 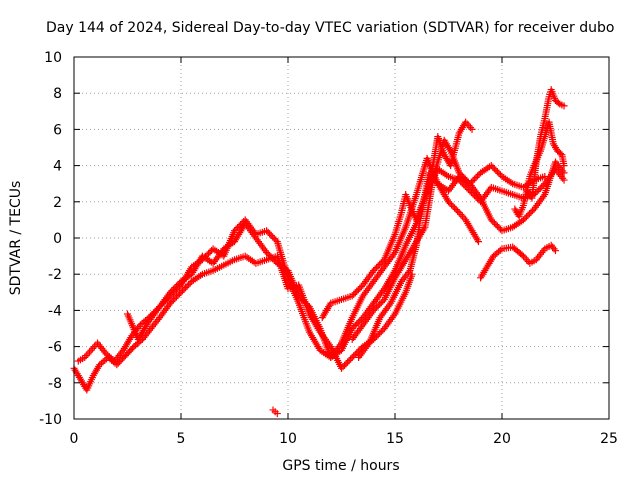 I want to click on y-tick-label: 2, so click(x=57, y=203).